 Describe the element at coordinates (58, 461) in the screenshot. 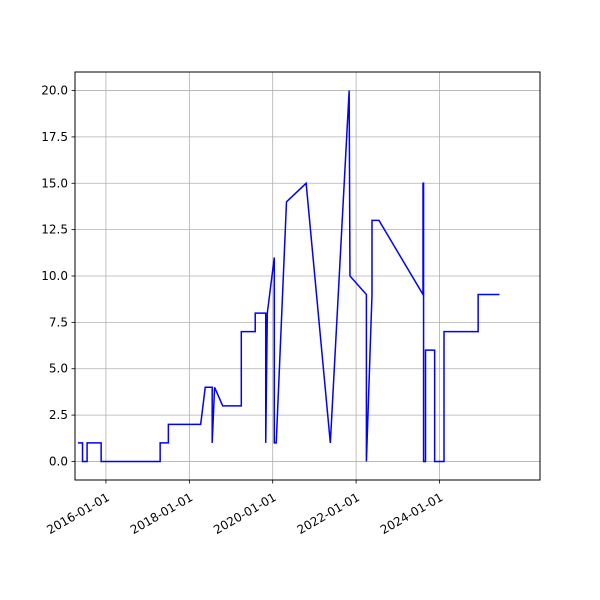

I see `y-tick-label: 0.0` at that location.